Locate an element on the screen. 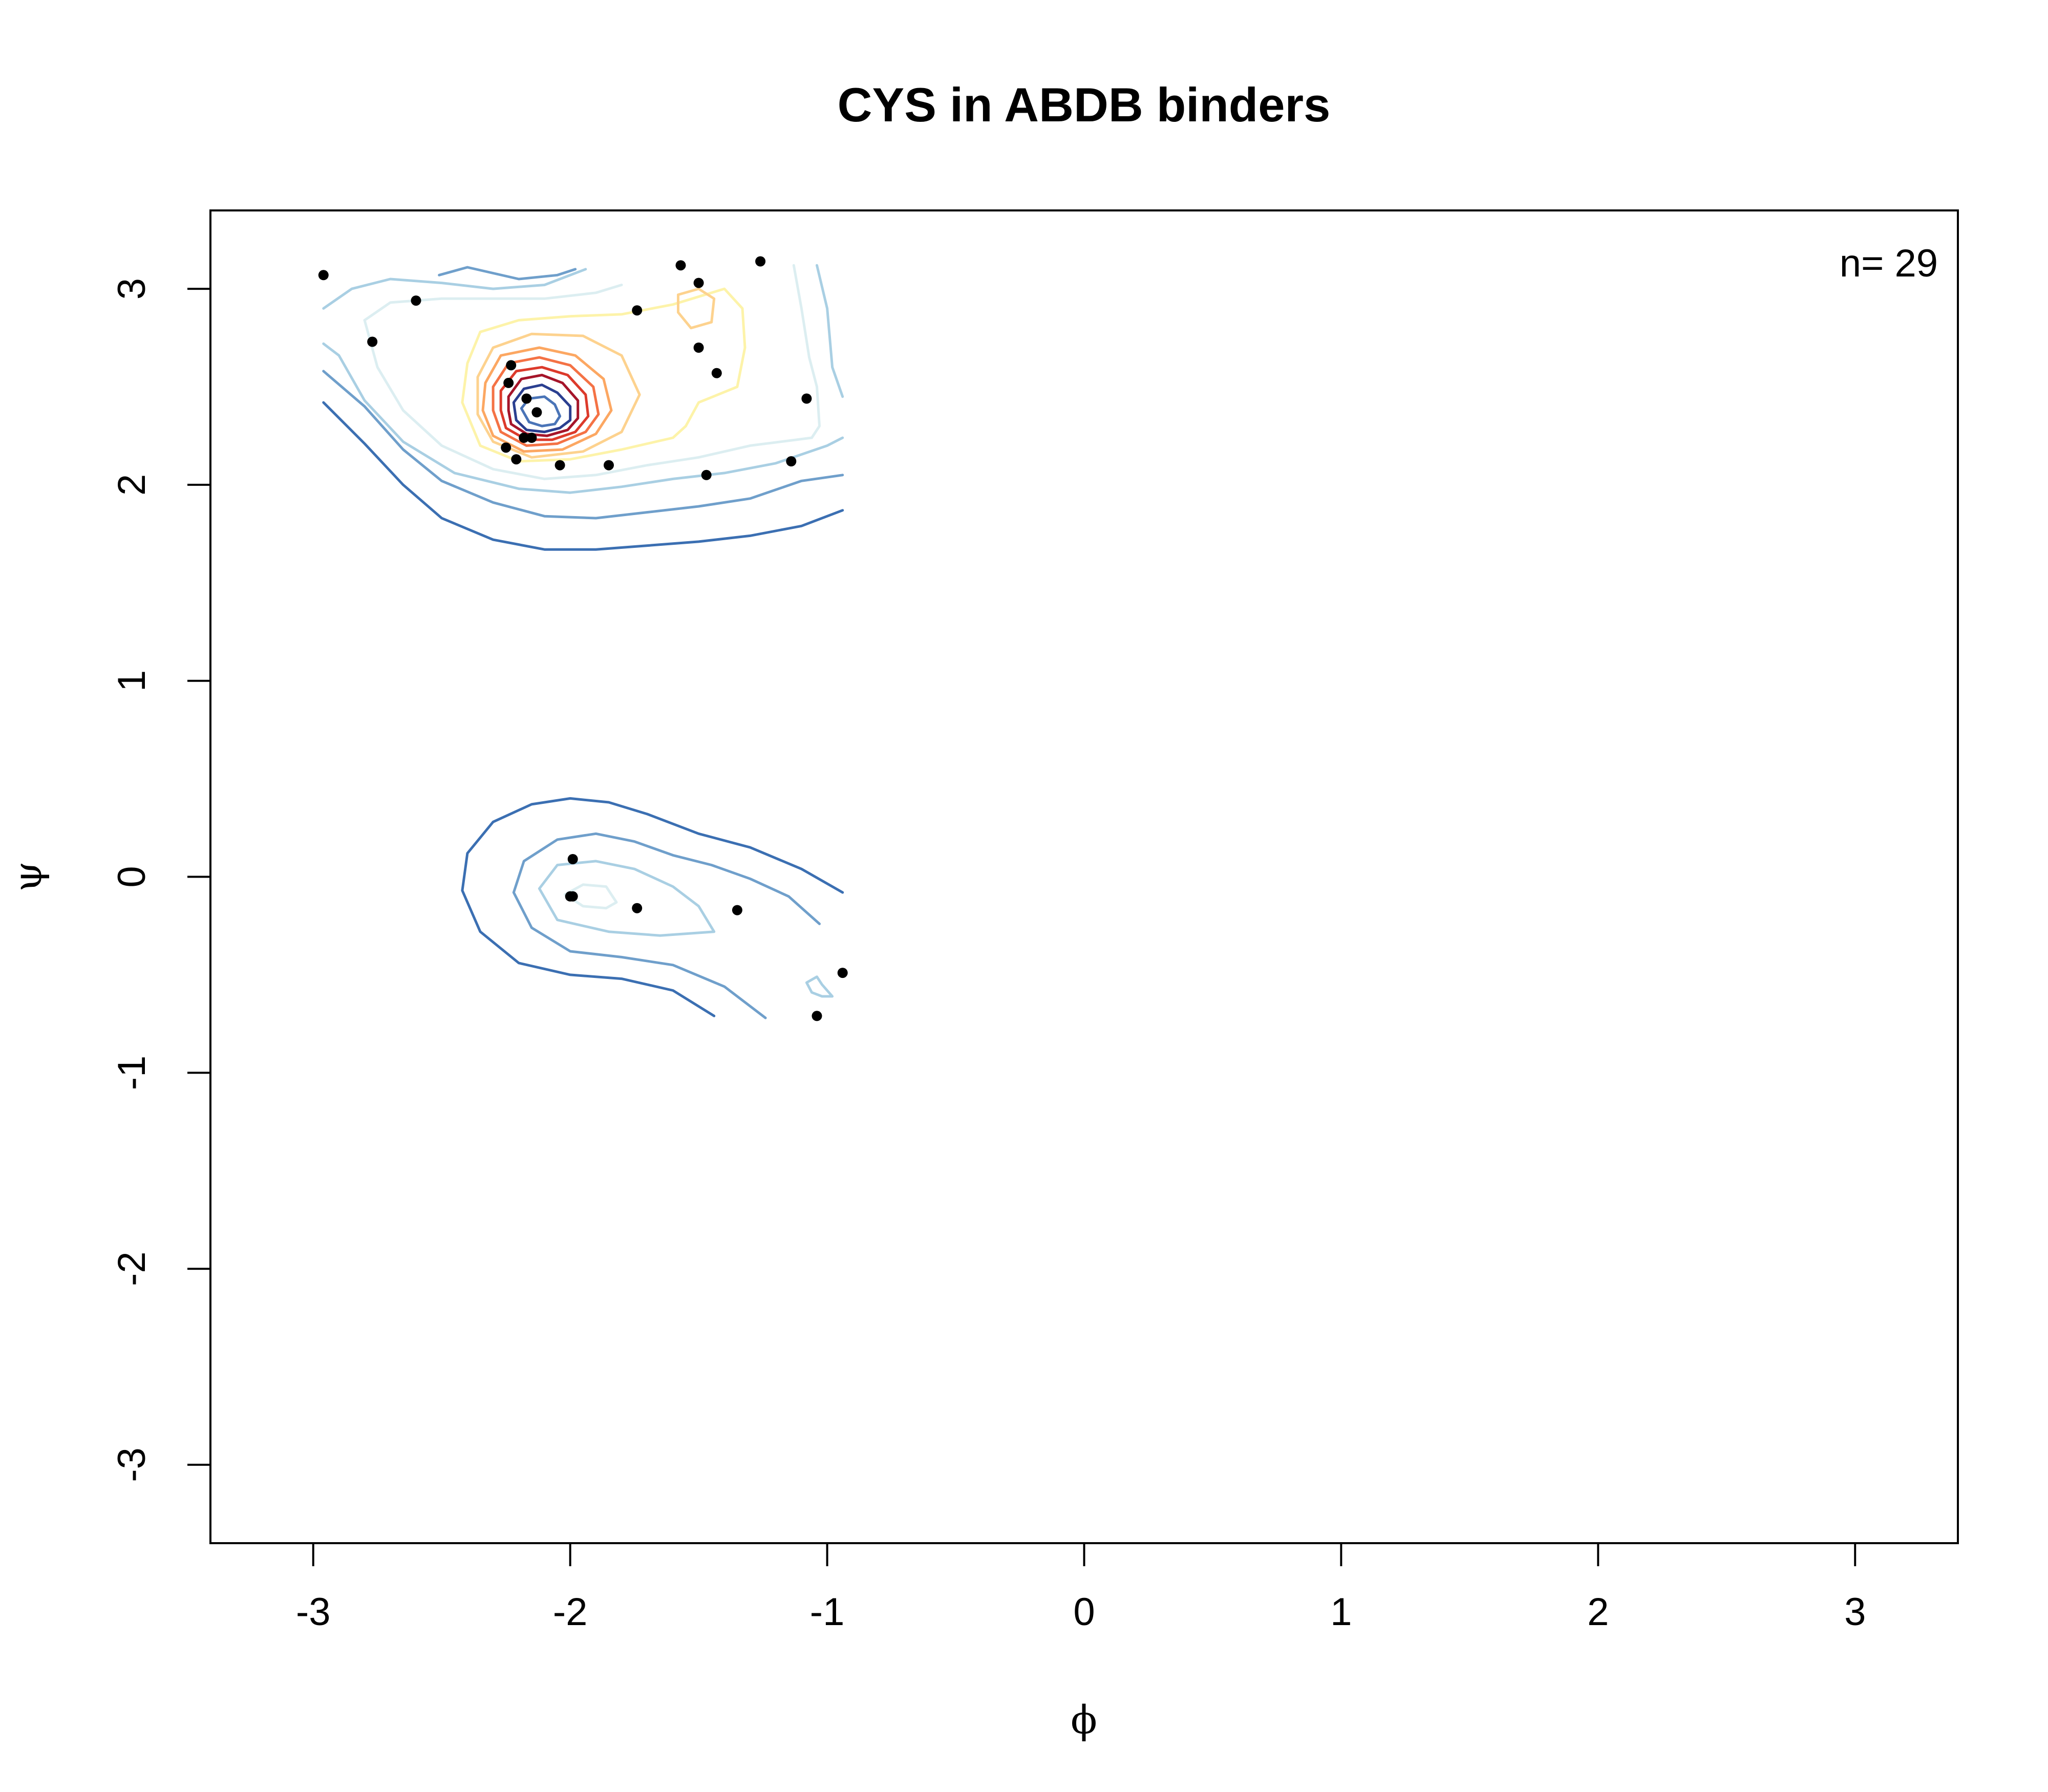 This screenshot has width=2048, height=1792. y-tick-label: 1 is located at coordinates (132, 681).